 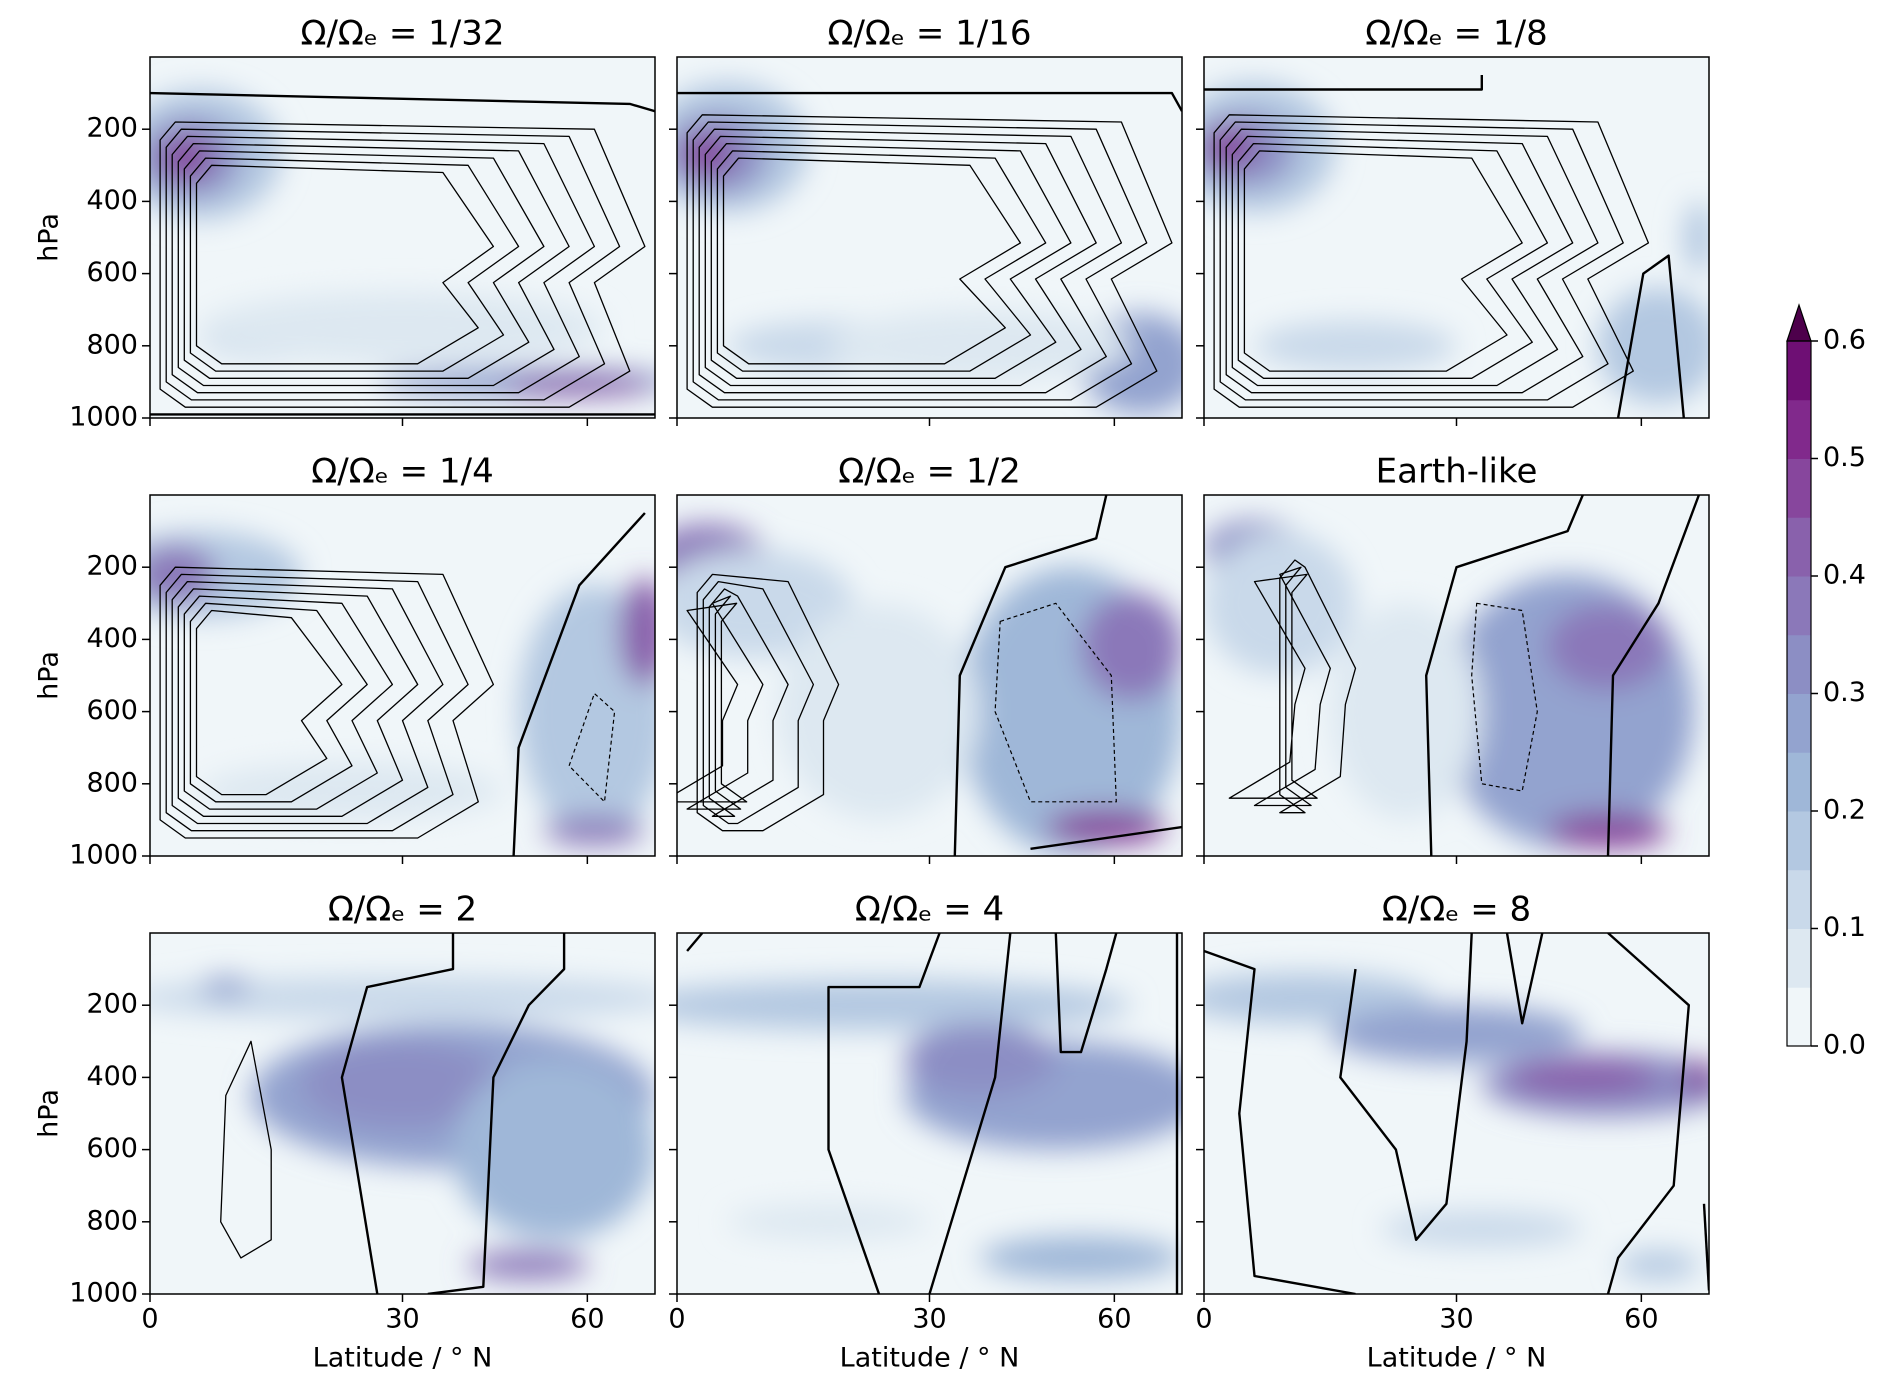 What do you see at coordinates (112, 1076) in the screenshot?
I see `y-tick-label: 400` at bounding box center [112, 1076].